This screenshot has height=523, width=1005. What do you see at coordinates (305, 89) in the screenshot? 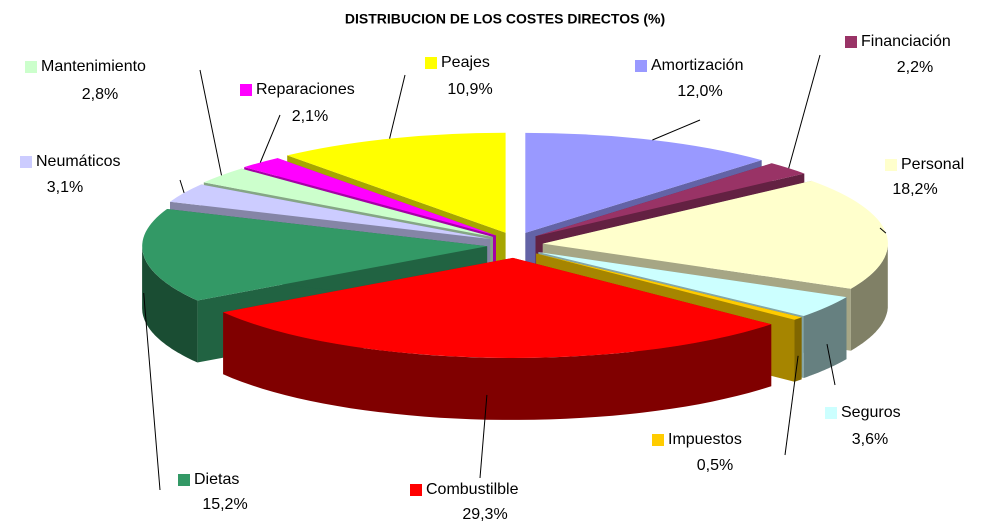
I see `category-label: Reparaciones` at bounding box center [305, 89].